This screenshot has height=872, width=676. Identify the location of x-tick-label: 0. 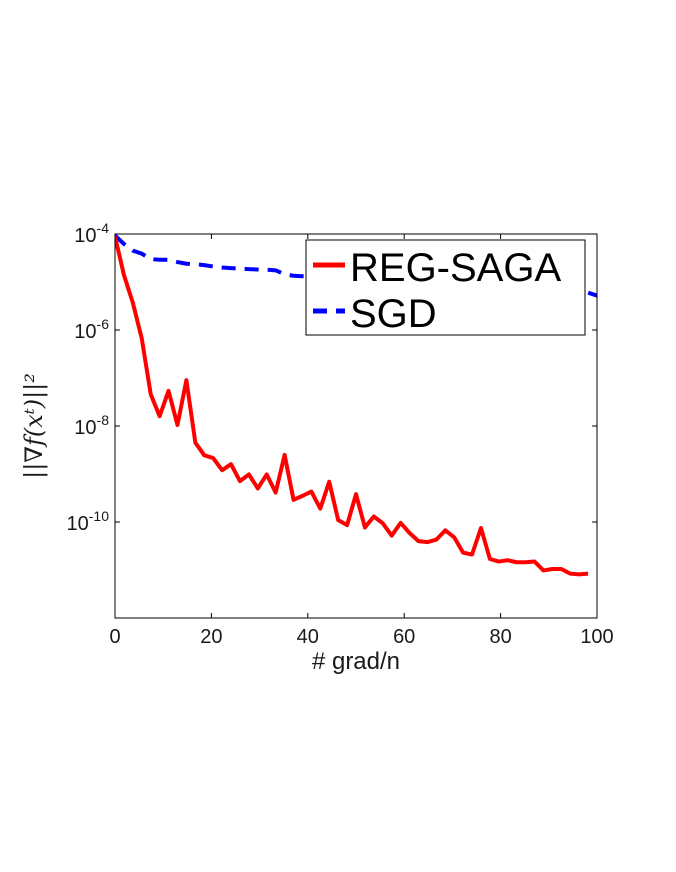
(114, 637).